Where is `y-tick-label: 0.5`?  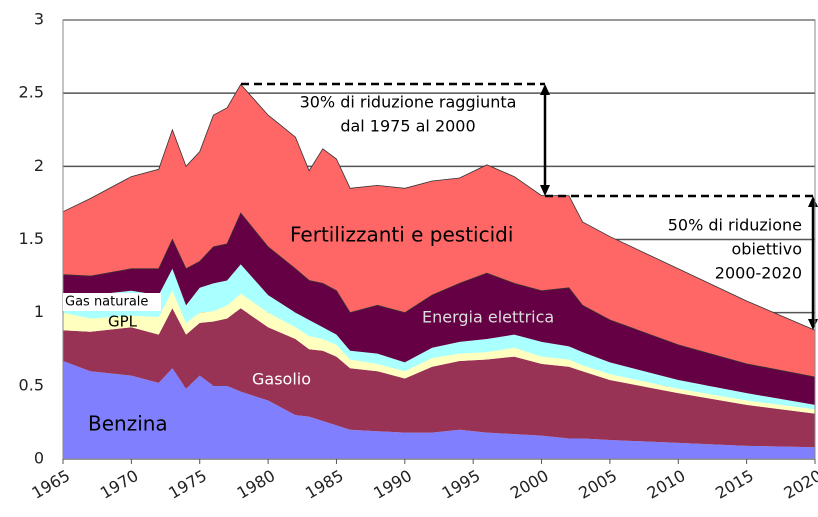
y-tick-label: 0.5 is located at coordinates (31, 384).